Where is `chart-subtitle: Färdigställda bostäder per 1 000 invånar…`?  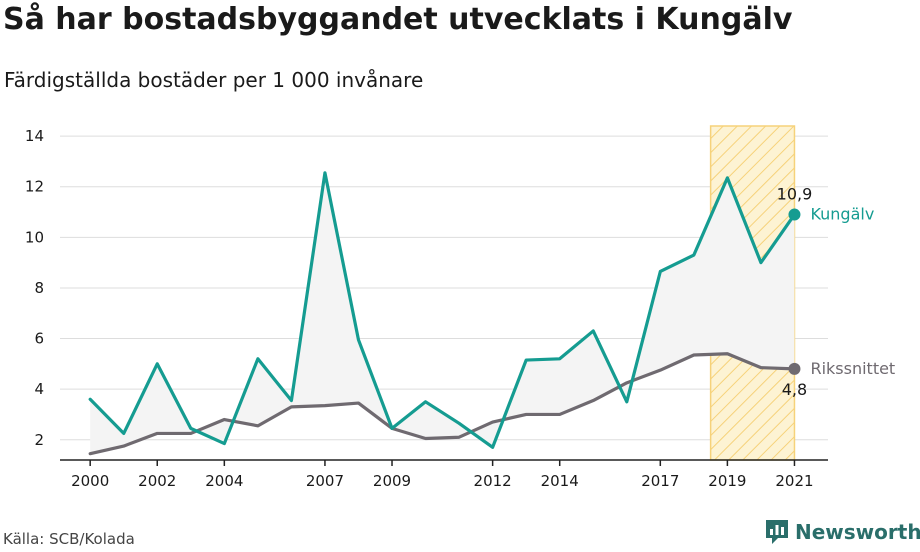
chart-subtitle: Färdigställda bostäder per 1 000 invånar… is located at coordinates (214, 80).